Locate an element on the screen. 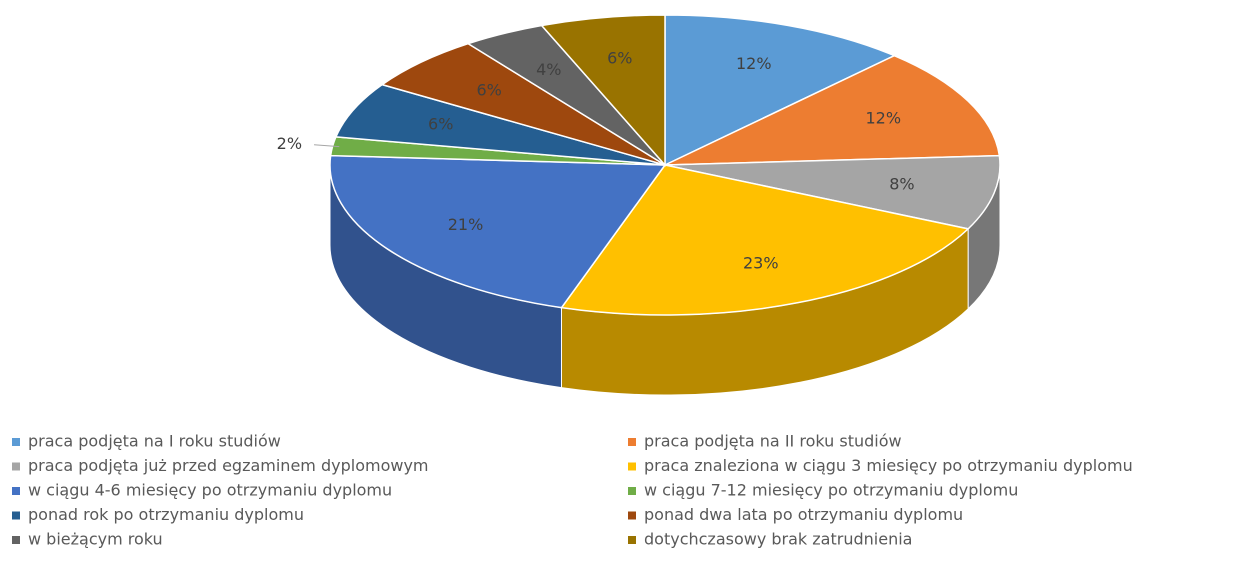 Image resolution: width=1237 pixels, height=572 pixels. data-label: 21% is located at coordinates (466, 224).